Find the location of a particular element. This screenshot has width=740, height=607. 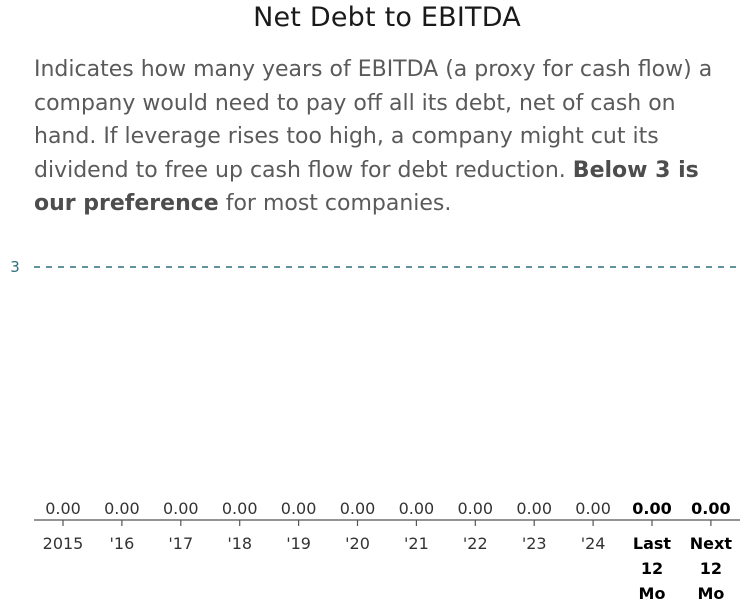

x-axis is located at coordinates (387, 522).